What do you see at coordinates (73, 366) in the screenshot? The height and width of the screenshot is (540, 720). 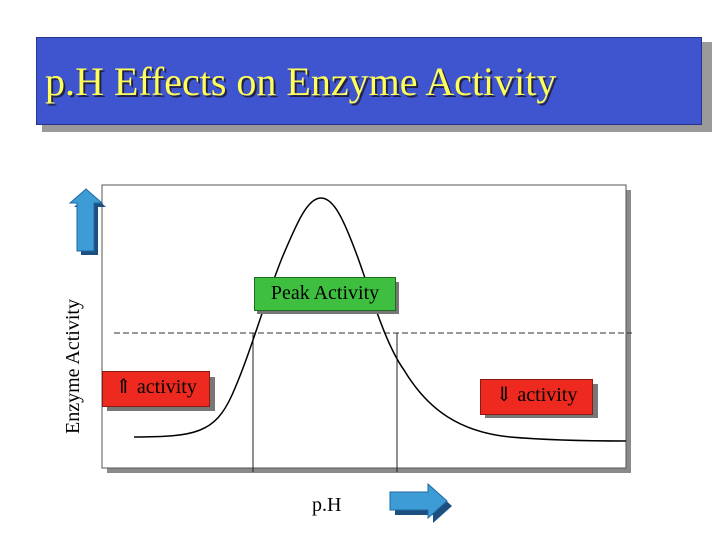 I see `y-axis-label: Enzyme Activity` at bounding box center [73, 366].